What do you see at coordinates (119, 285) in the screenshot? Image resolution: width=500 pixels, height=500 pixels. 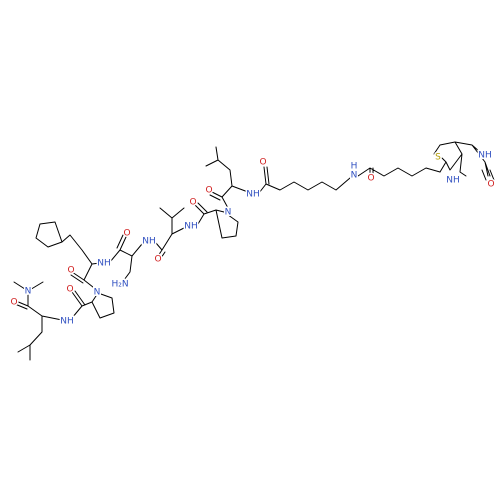 I see `atom-label: H₂N` at bounding box center [119, 285].